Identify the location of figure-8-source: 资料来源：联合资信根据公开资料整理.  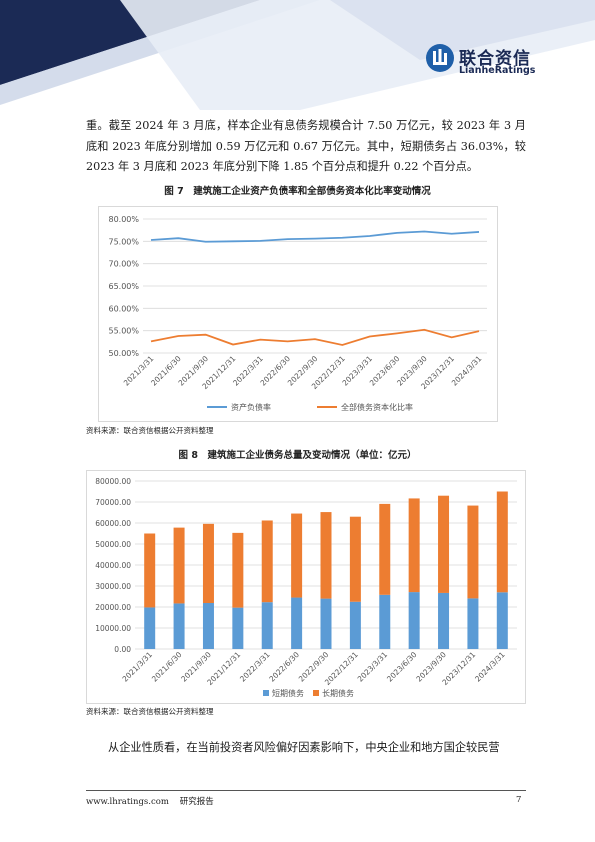
(150, 711).